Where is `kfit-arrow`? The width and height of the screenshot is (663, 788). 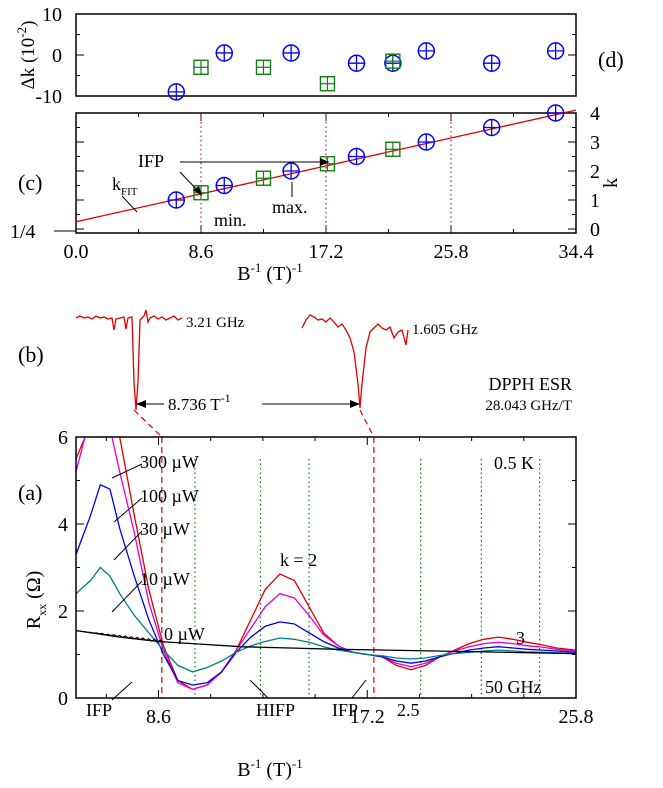
kfit-arrow is located at coordinates (129, 204).